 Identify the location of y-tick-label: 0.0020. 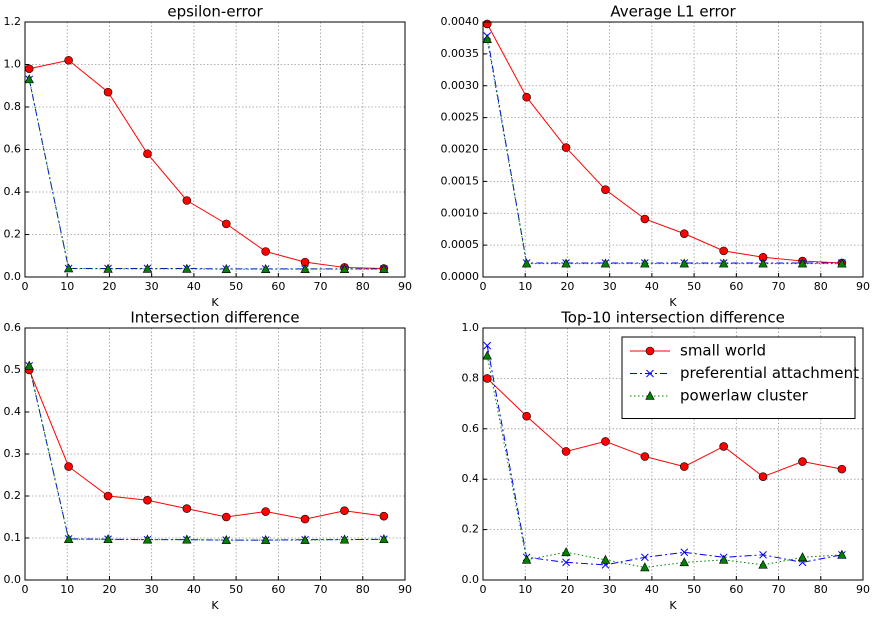
(460, 149).